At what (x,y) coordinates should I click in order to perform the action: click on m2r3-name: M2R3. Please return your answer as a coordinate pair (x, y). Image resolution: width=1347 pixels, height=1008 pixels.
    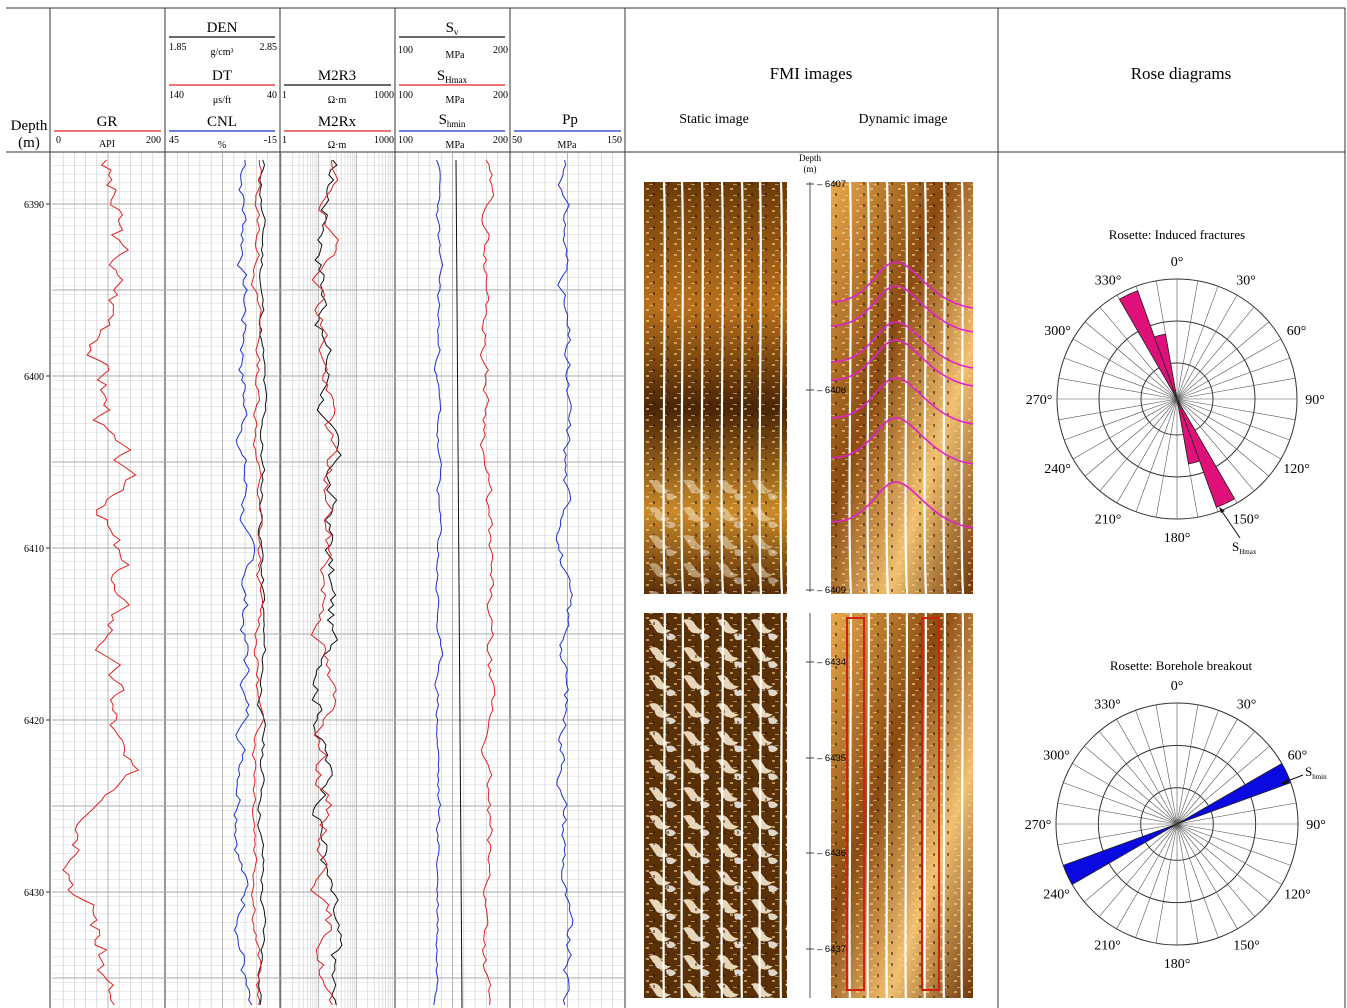
    Looking at the image, I should click on (337, 76).